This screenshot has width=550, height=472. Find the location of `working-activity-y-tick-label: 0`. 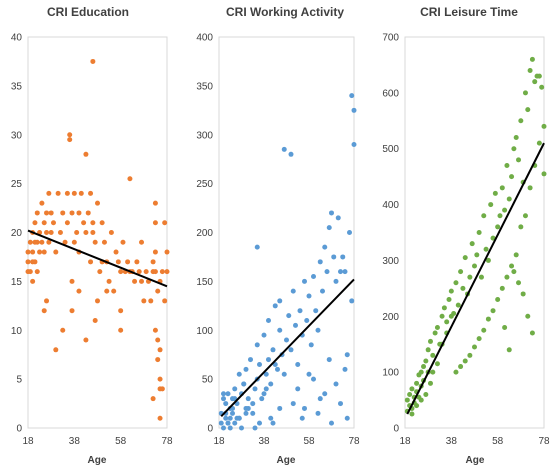

working-activity-y-tick-label: 0 is located at coordinates (210, 429).